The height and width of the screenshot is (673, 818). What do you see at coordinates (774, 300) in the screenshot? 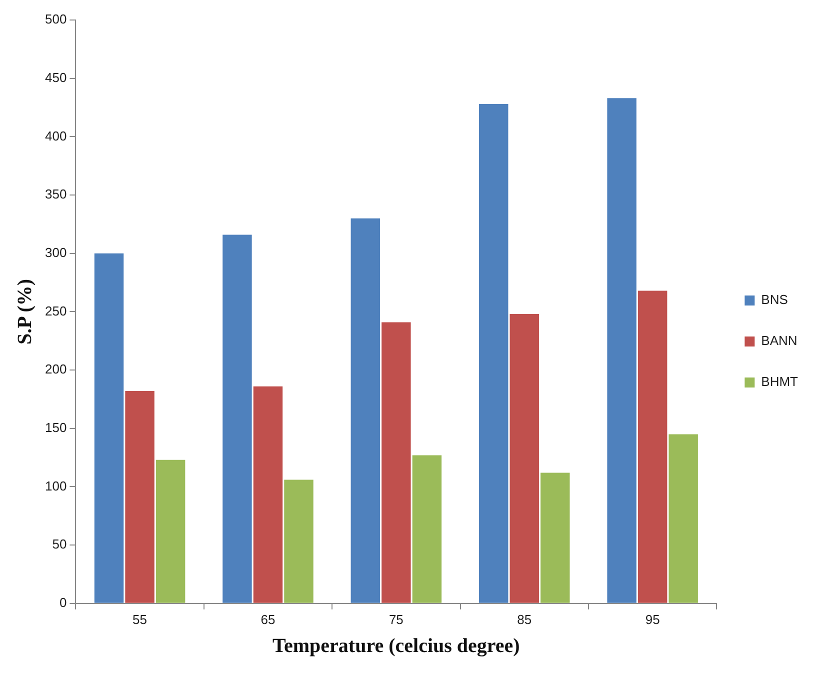
I see `legend-label: BNS` at bounding box center [774, 300].